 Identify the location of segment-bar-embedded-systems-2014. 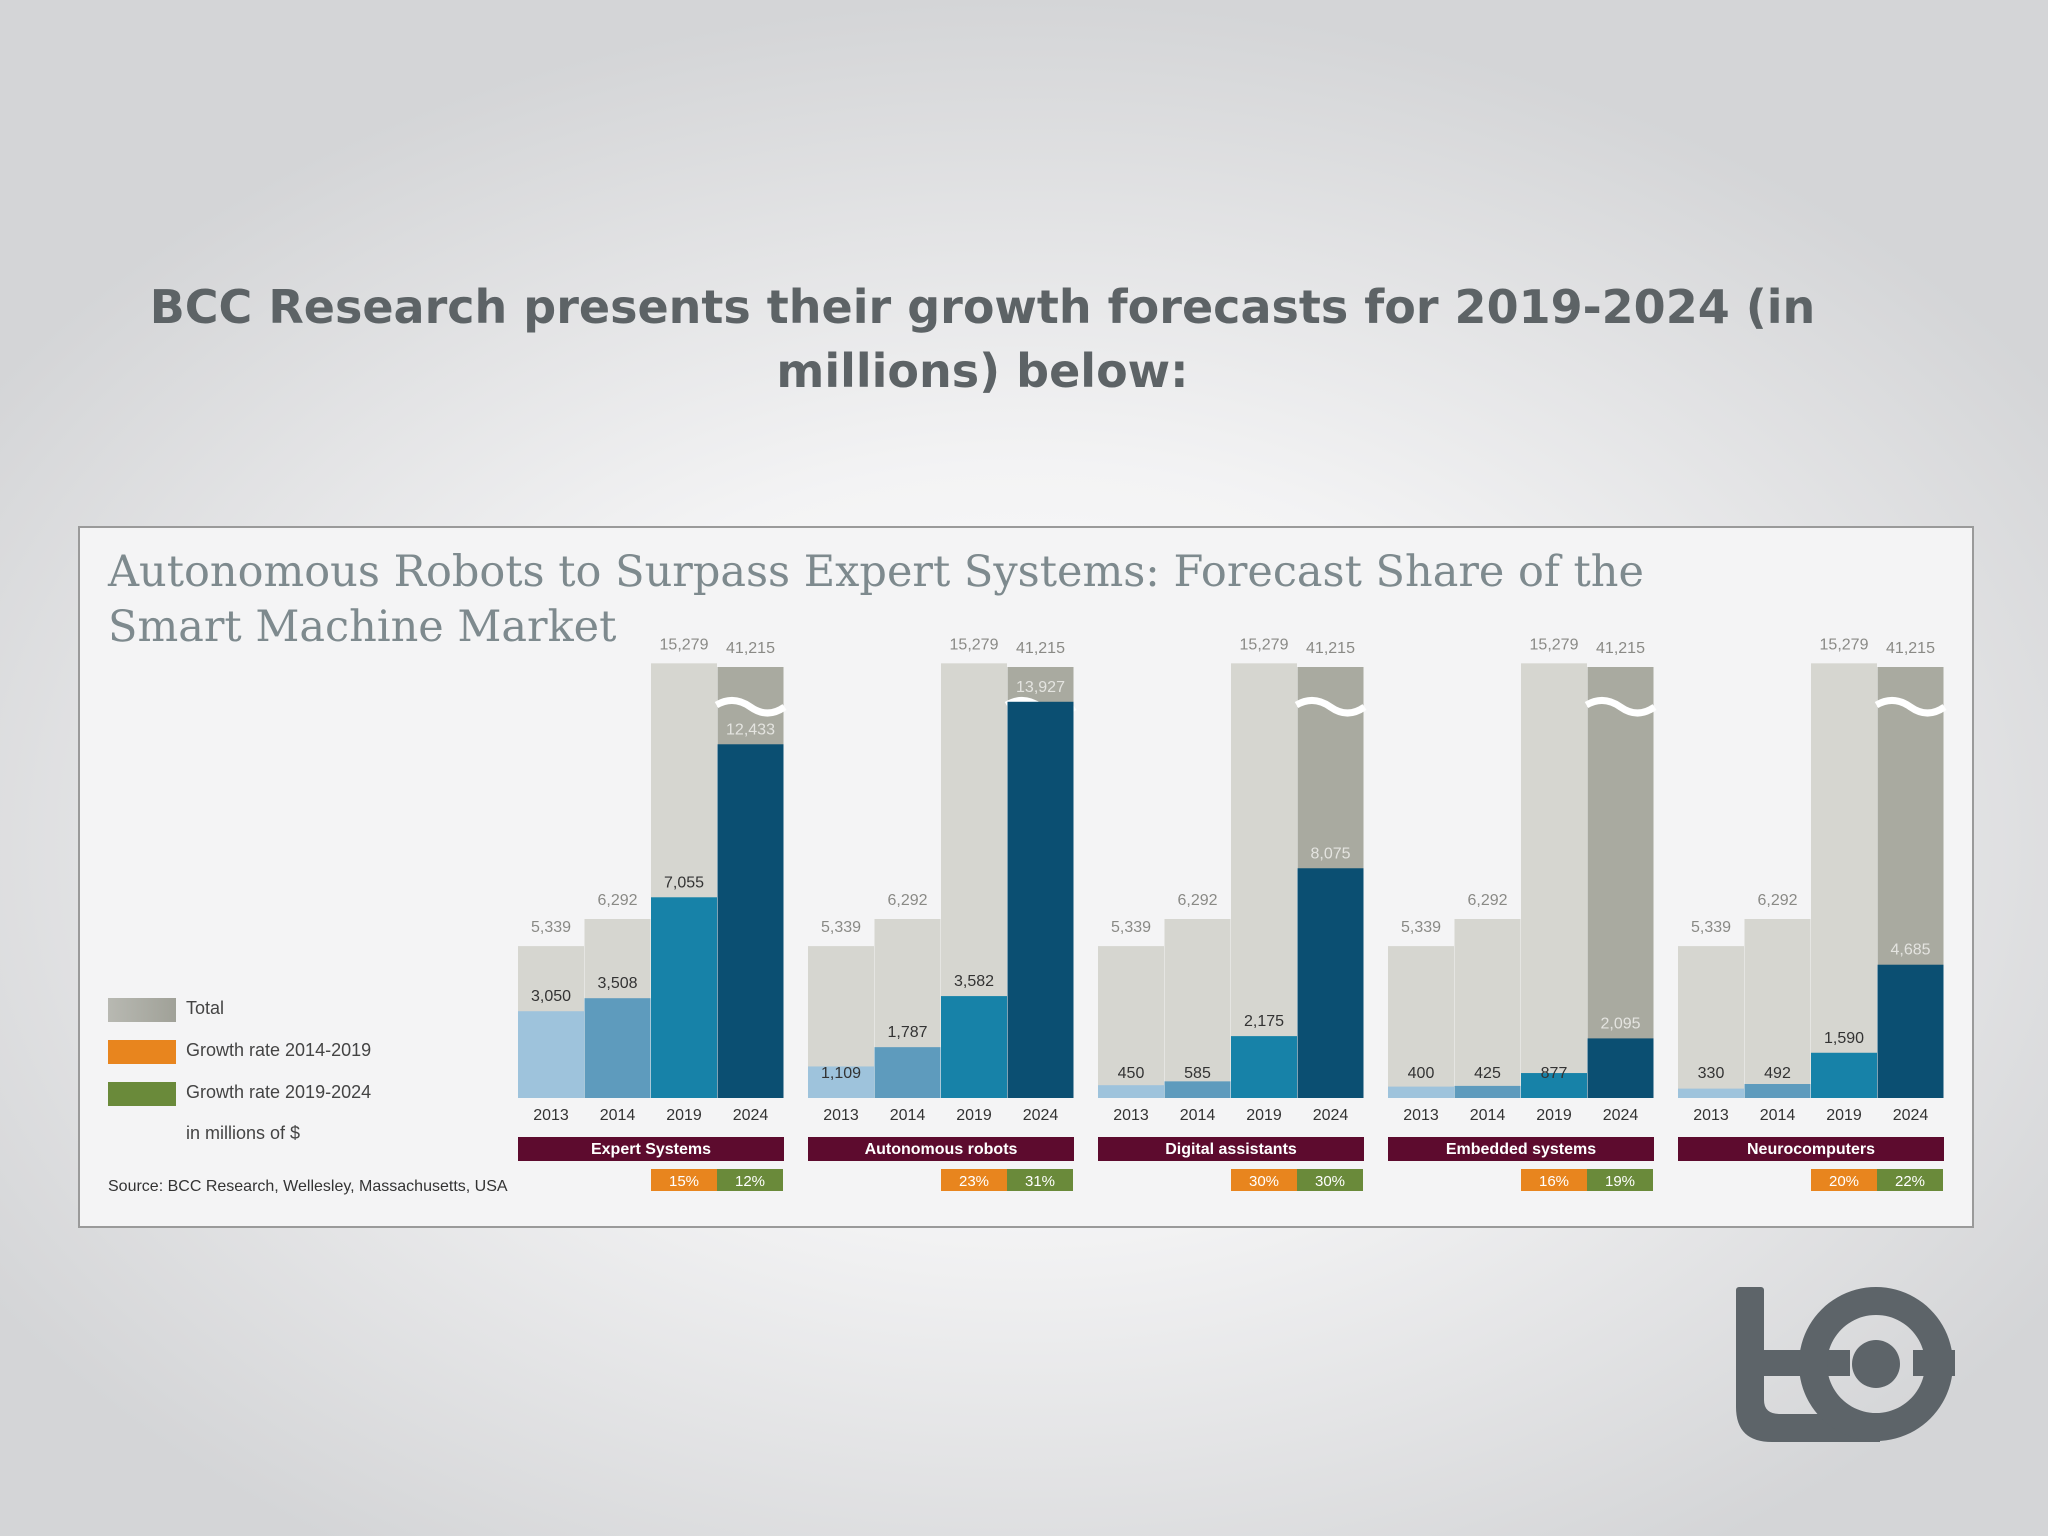
(1487, 1091).